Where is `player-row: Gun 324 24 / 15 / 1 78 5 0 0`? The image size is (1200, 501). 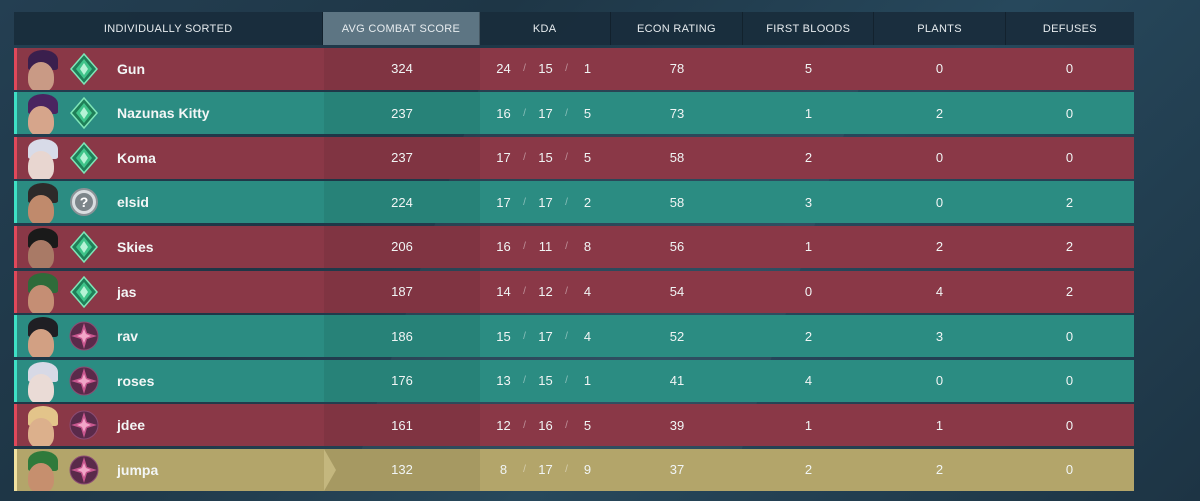 player-row: Gun 324 24 / 15 / 1 78 5 0 0 is located at coordinates (574, 68).